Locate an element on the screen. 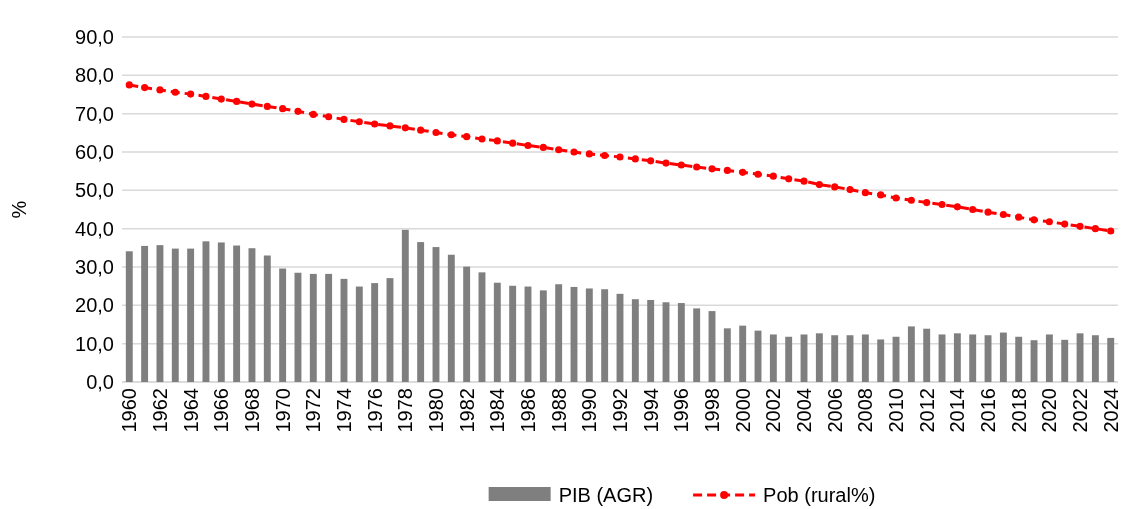 This screenshot has height=509, width=1124. x-tick-label: 2000 is located at coordinates (742, 410).